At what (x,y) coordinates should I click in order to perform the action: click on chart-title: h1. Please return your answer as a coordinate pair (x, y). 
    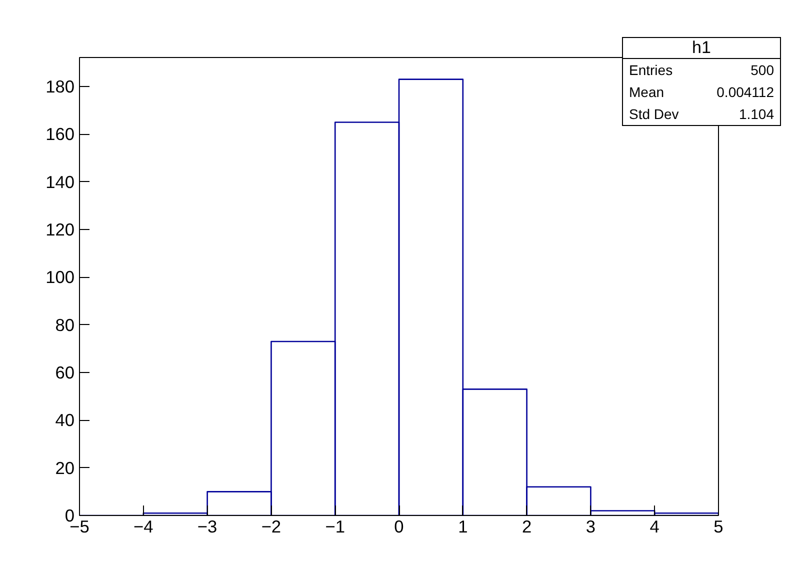
    Looking at the image, I should click on (701, 48).